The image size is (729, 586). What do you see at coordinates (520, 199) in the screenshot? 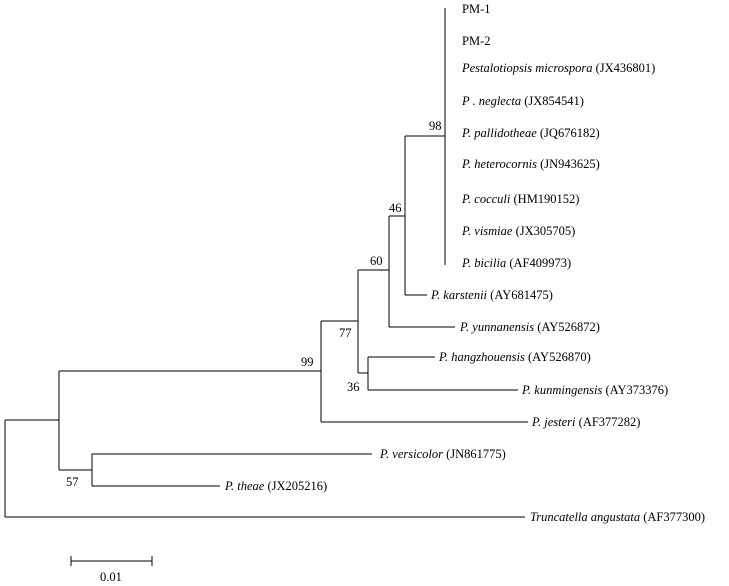
I see `taxon-label: P. cocculi (HM190152)` at bounding box center [520, 199].